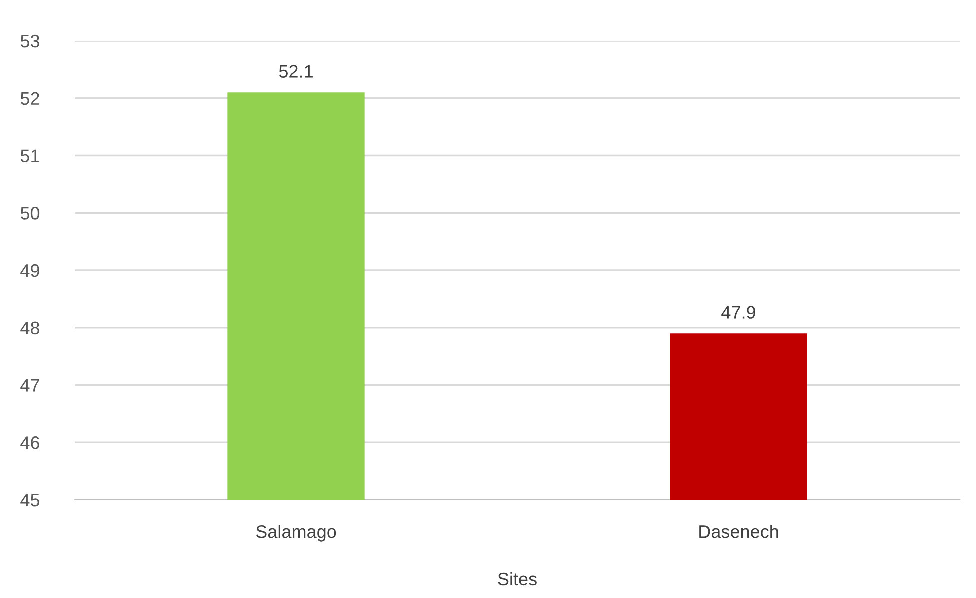 The height and width of the screenshot is (598, 976). I want to click on y-tick-label: 48, so click(30, 328).